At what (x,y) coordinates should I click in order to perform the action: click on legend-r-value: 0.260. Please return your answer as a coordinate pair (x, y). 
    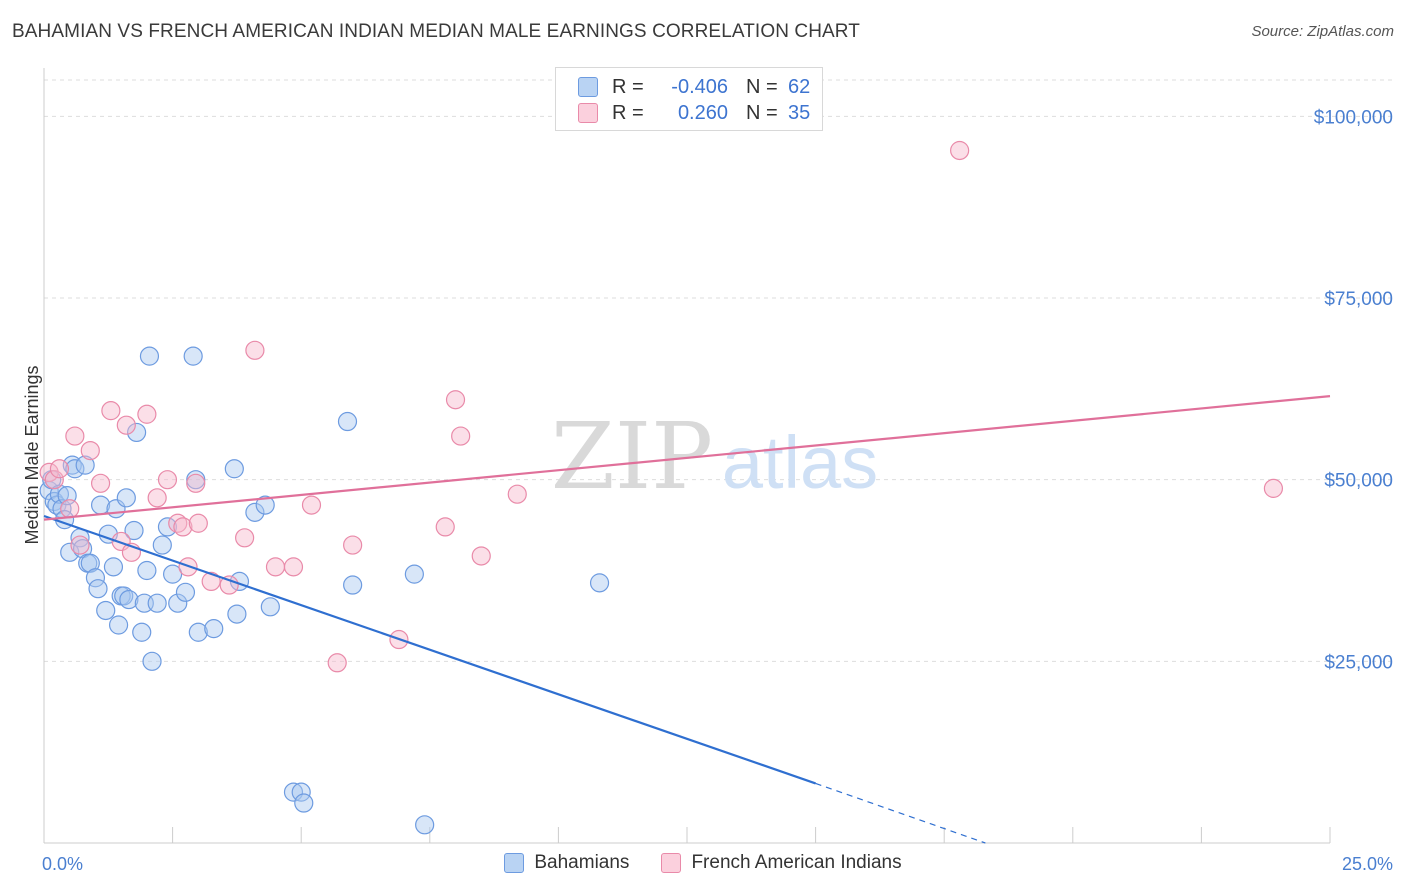
    Looking at the image, I should click on (702, 112).